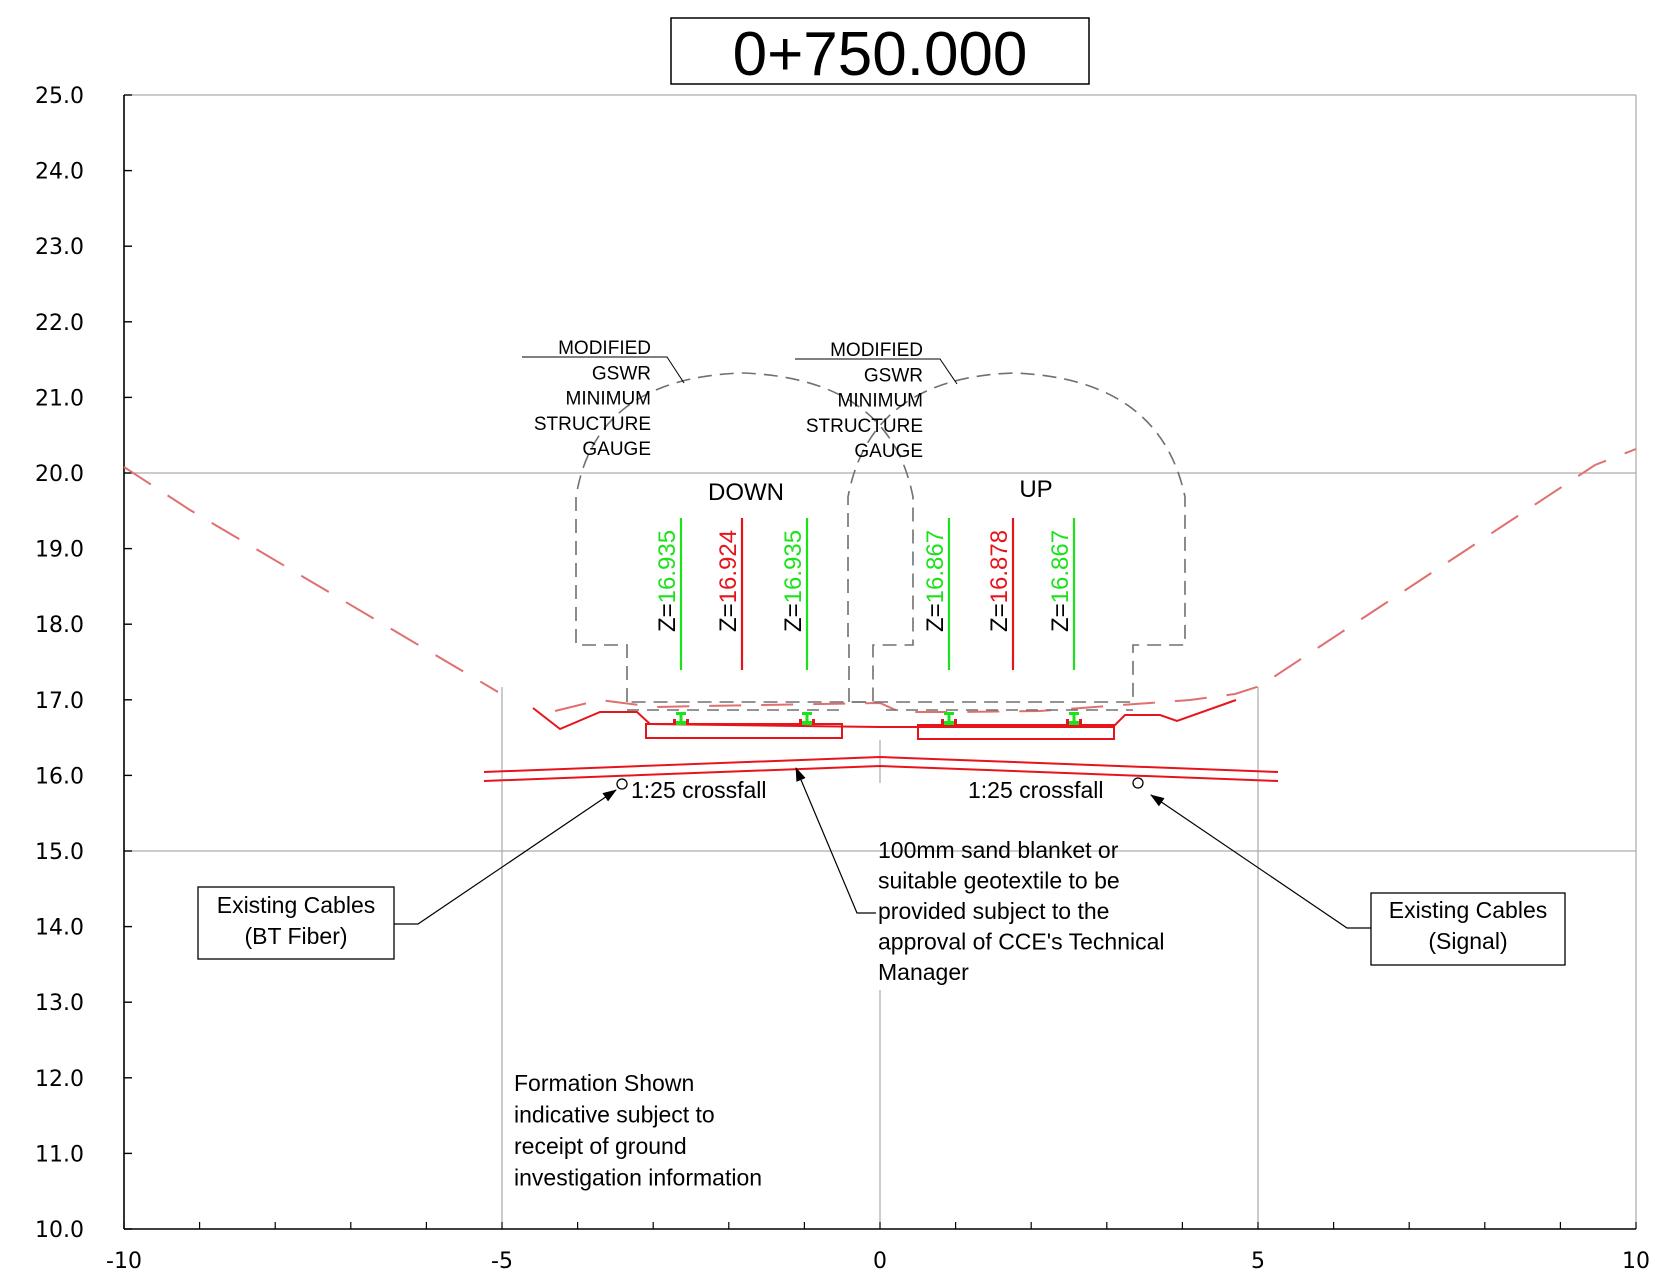  What do you see at coordinates (59, 96) in the screenshot?
I see `y-tick-label: 25.0` at bounding box center [59, 96].